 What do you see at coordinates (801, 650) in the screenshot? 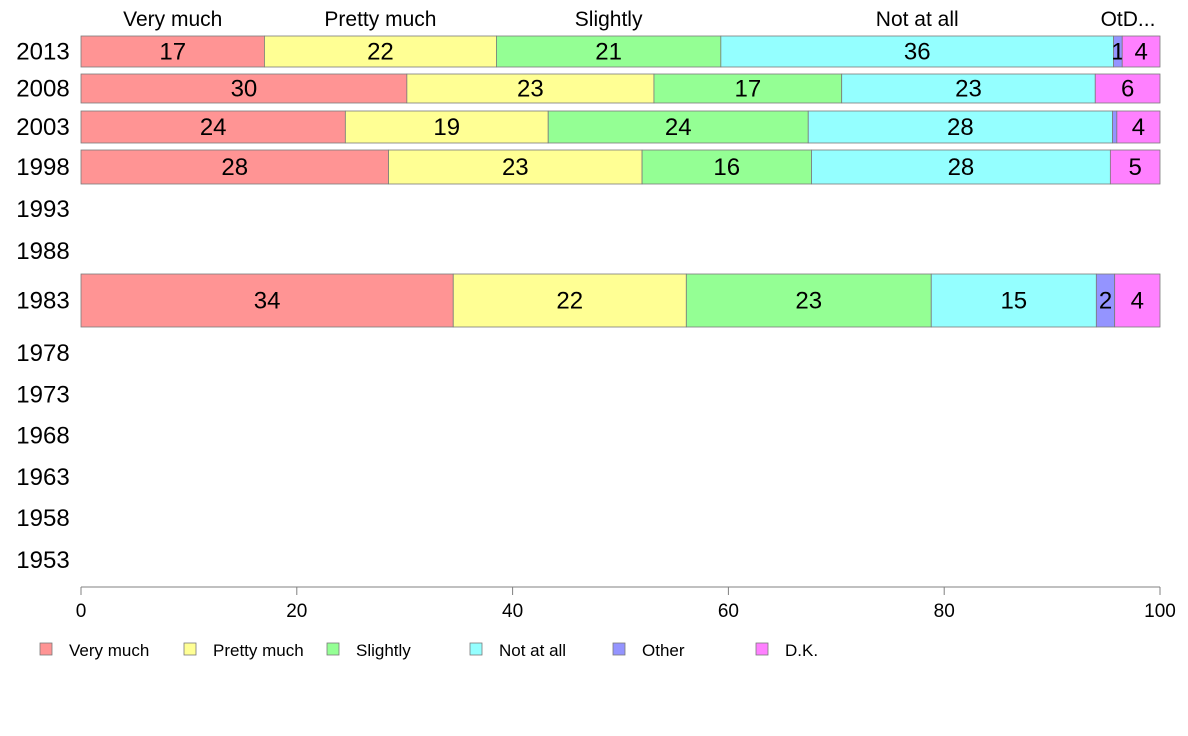
I see `legend-label: D.K.` at bounding box center [801, 650].